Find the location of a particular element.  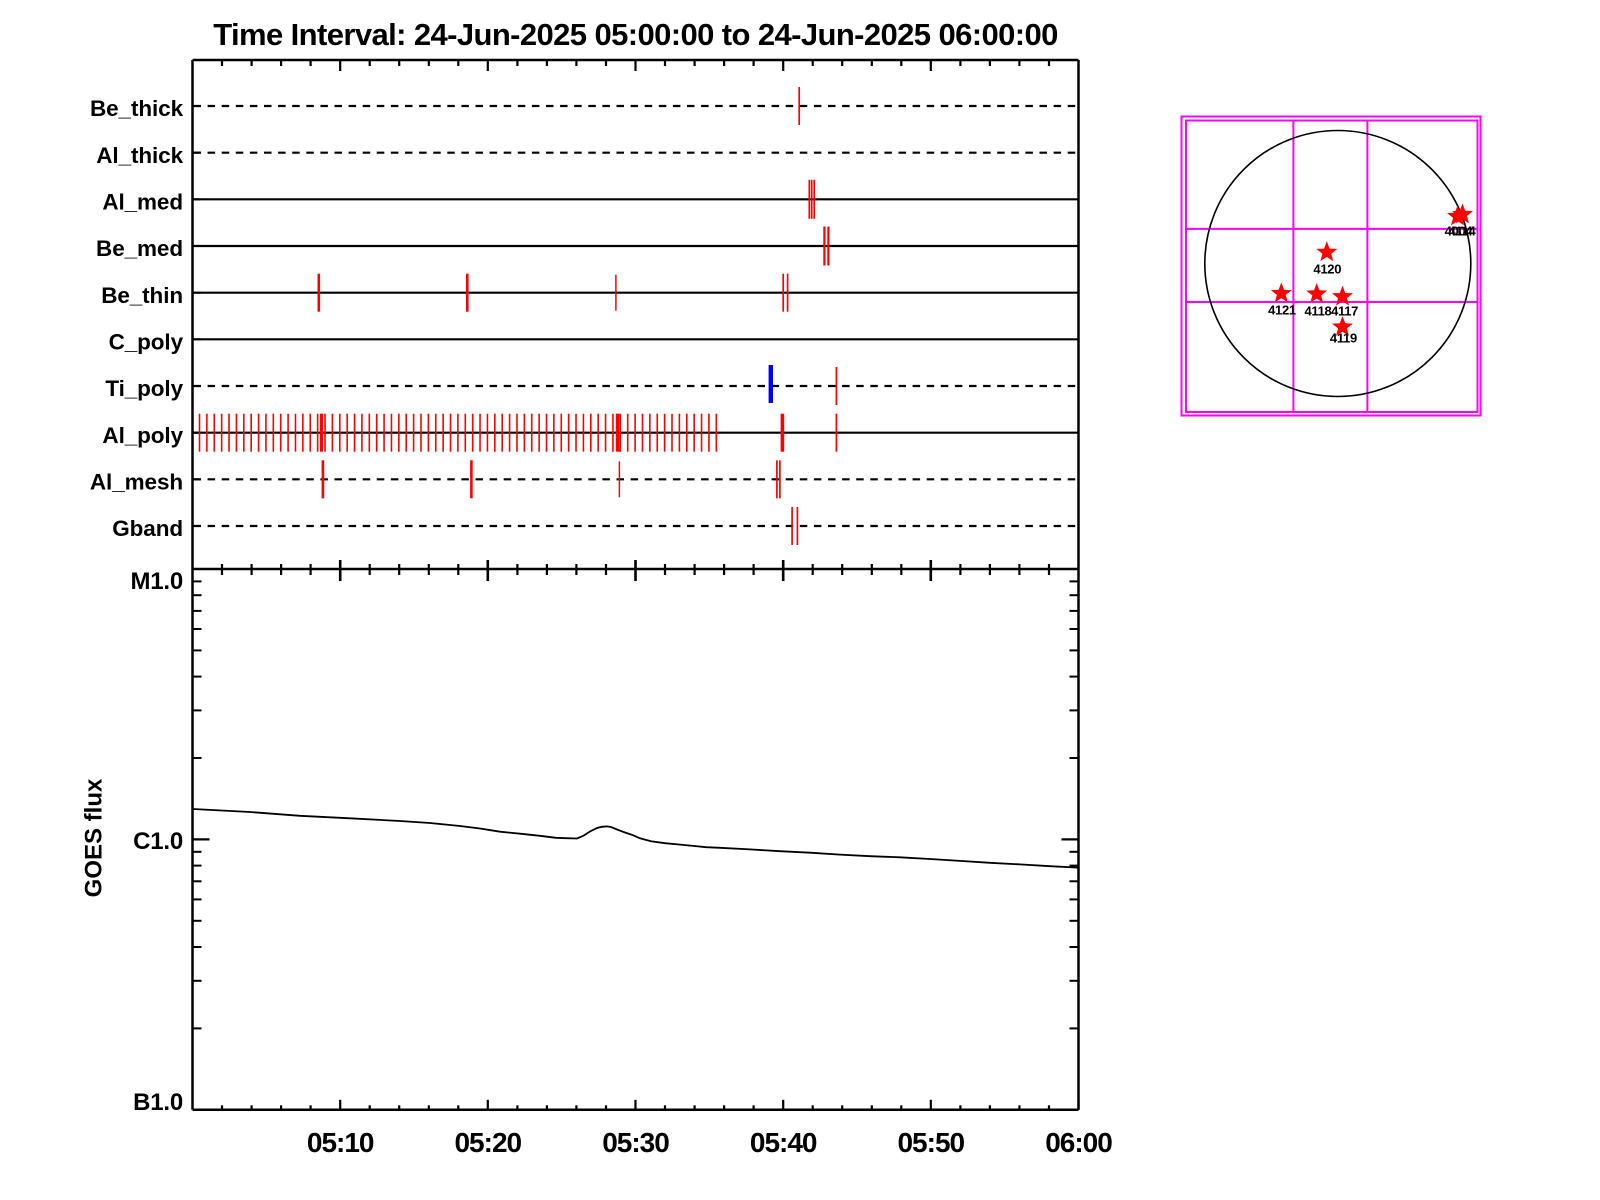

svg-text: Ti_poly is located at coordinates (144, 388).